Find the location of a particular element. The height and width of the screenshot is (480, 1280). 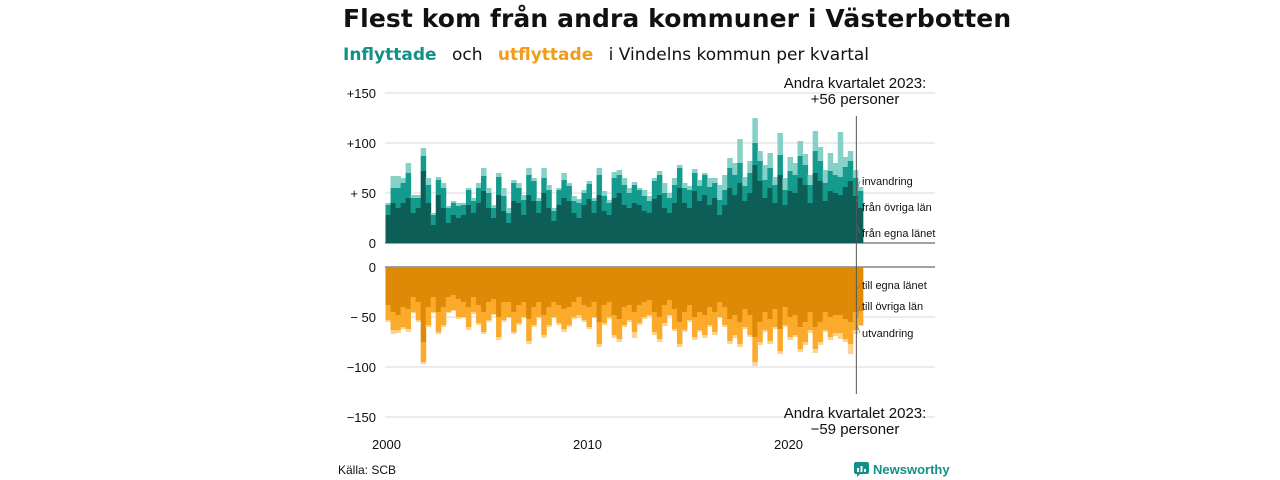

series-label: från övriga län is located at coordinates (897, 208).